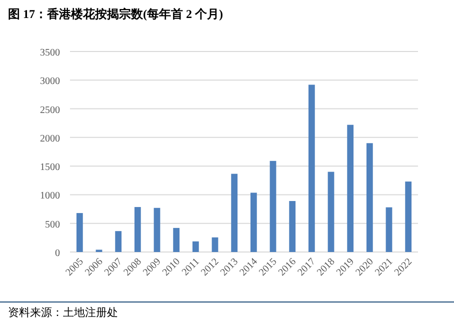  Describe the element at coordinates (50, 168) in the screenshot. I see `y-tick-label: 1500` at that location.